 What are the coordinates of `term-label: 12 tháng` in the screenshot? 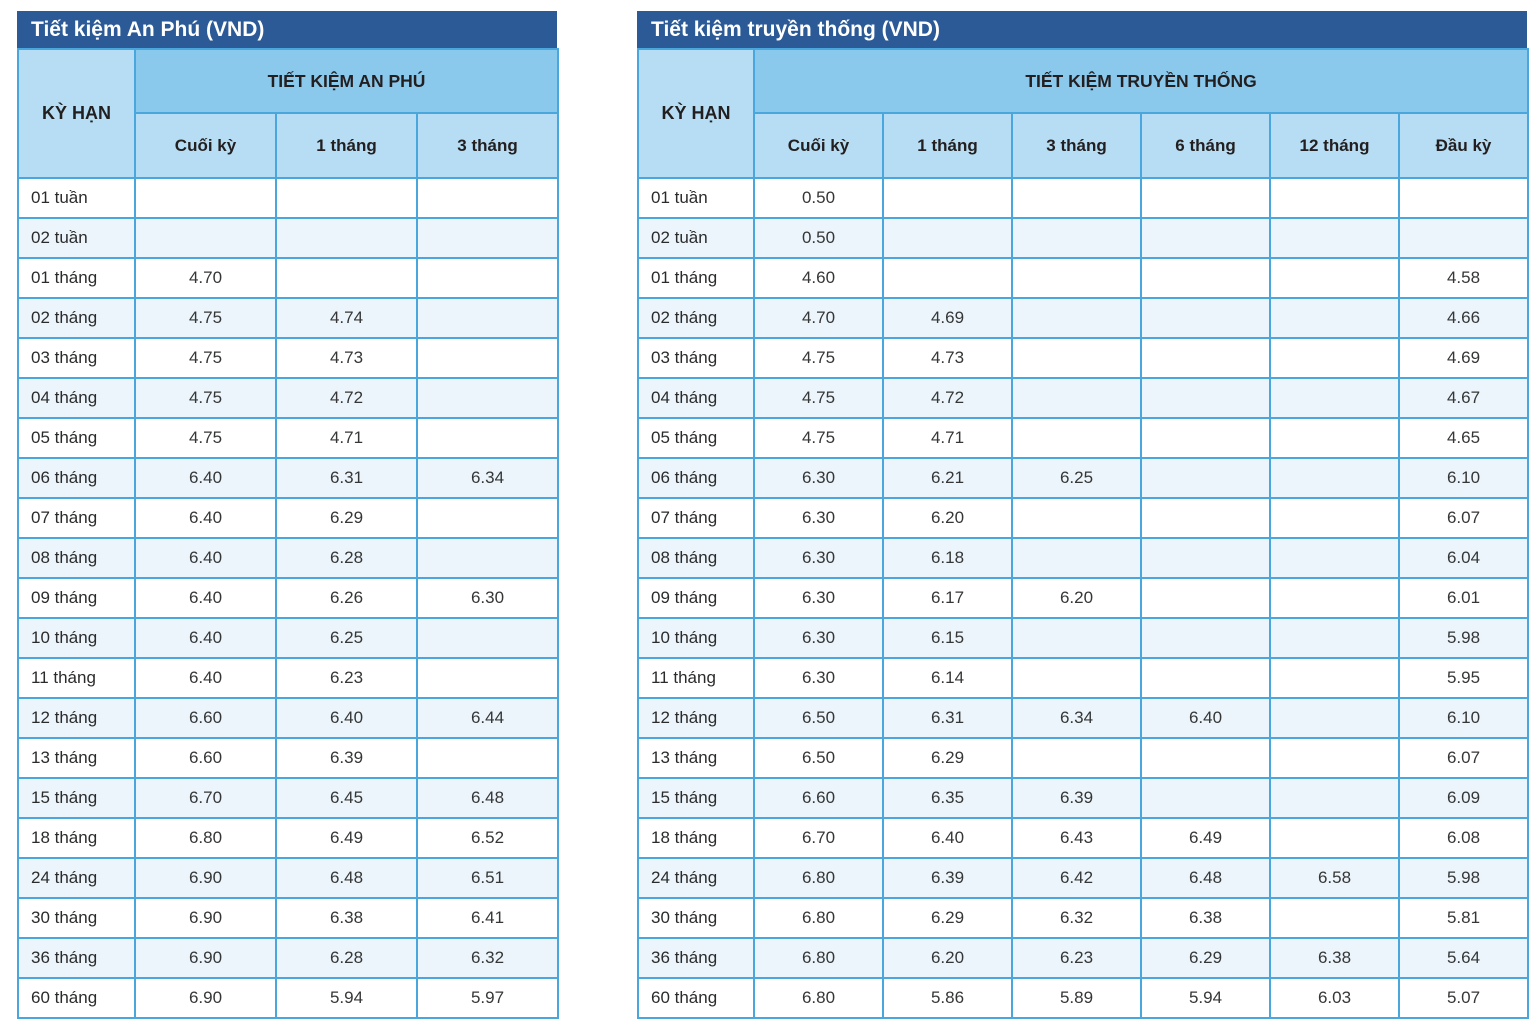 It's located at (76, 718).